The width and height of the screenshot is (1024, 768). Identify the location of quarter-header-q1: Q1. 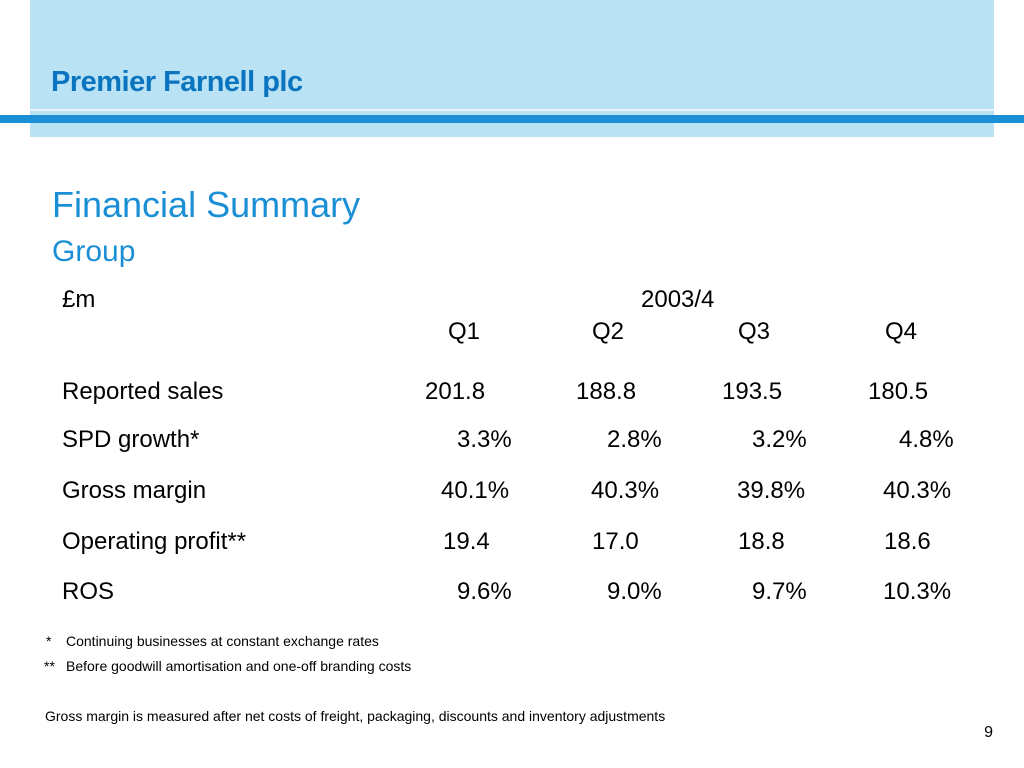
(464, 331).